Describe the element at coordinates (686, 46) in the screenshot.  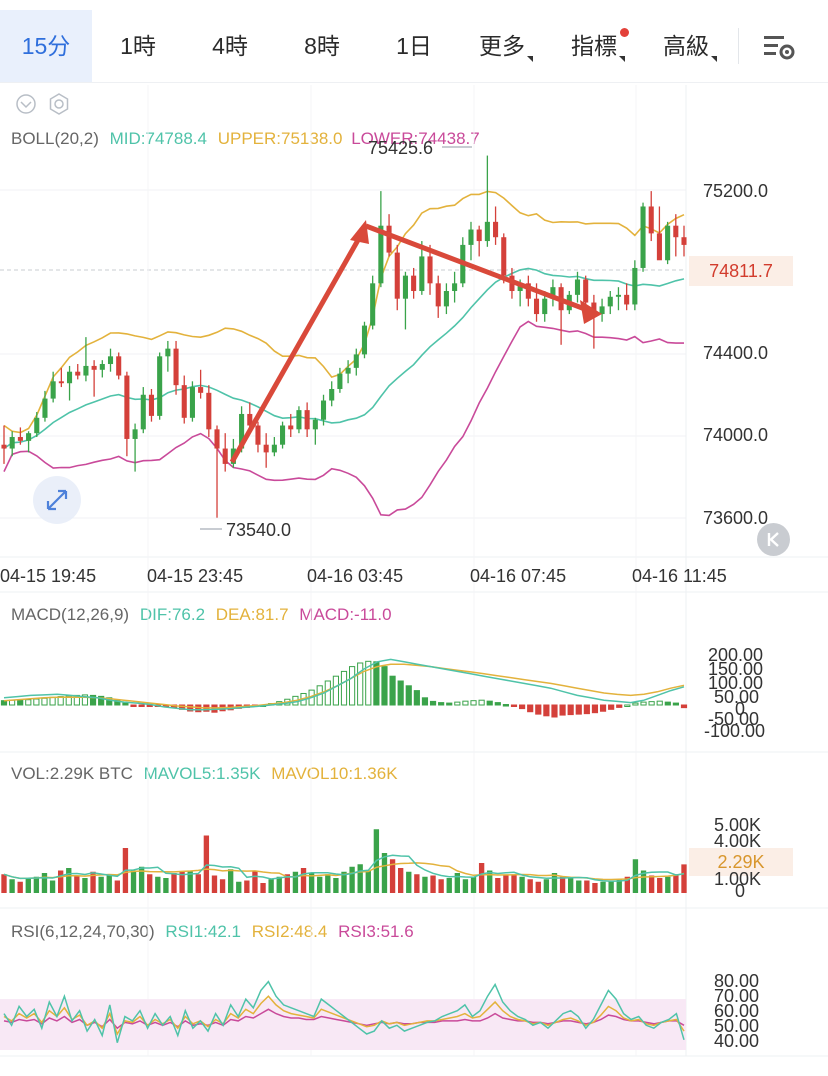
I see `tab-label: 高級` at that location.